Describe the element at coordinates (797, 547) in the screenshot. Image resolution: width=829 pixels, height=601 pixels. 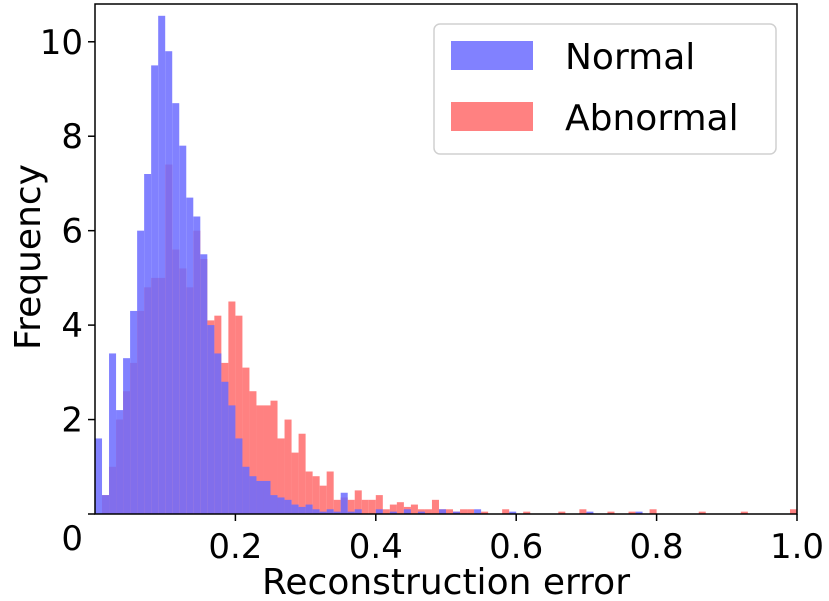
I see `x-tick-label: 1.0` at that location.